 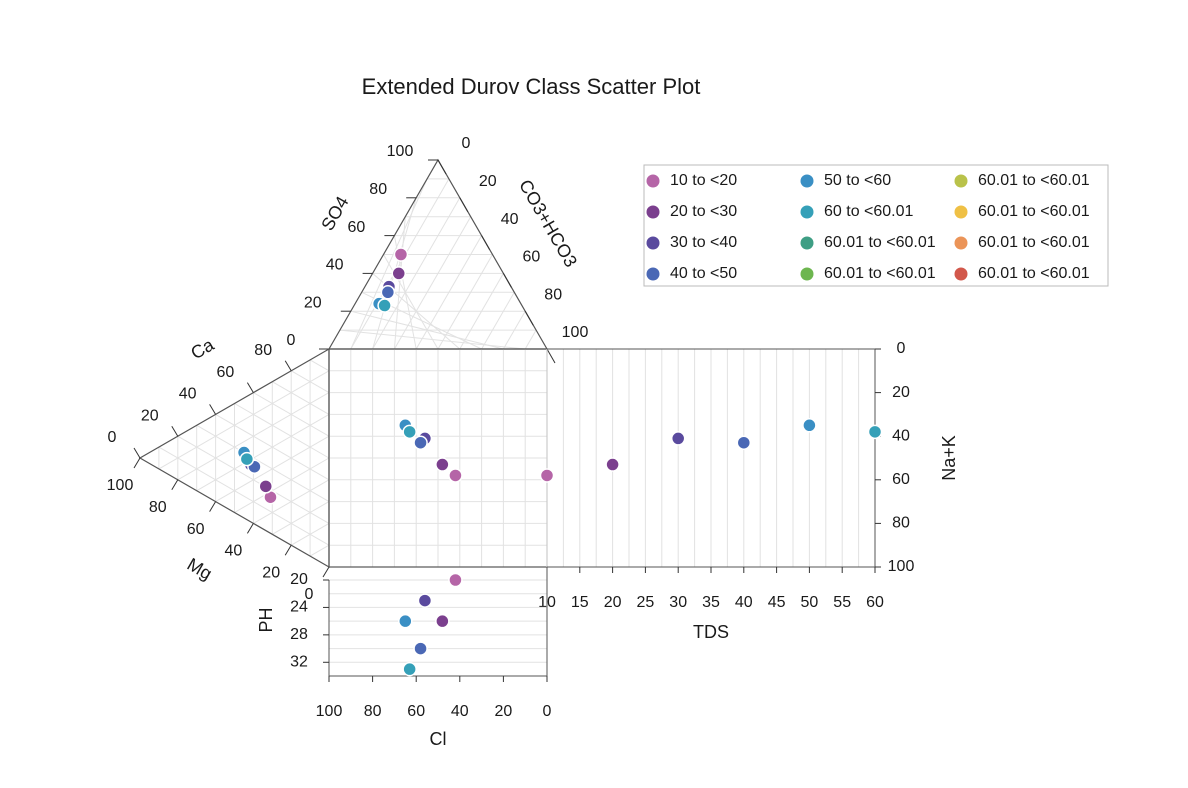 I want to click on cl-tick-label: 60, so click(x=416, y=711).